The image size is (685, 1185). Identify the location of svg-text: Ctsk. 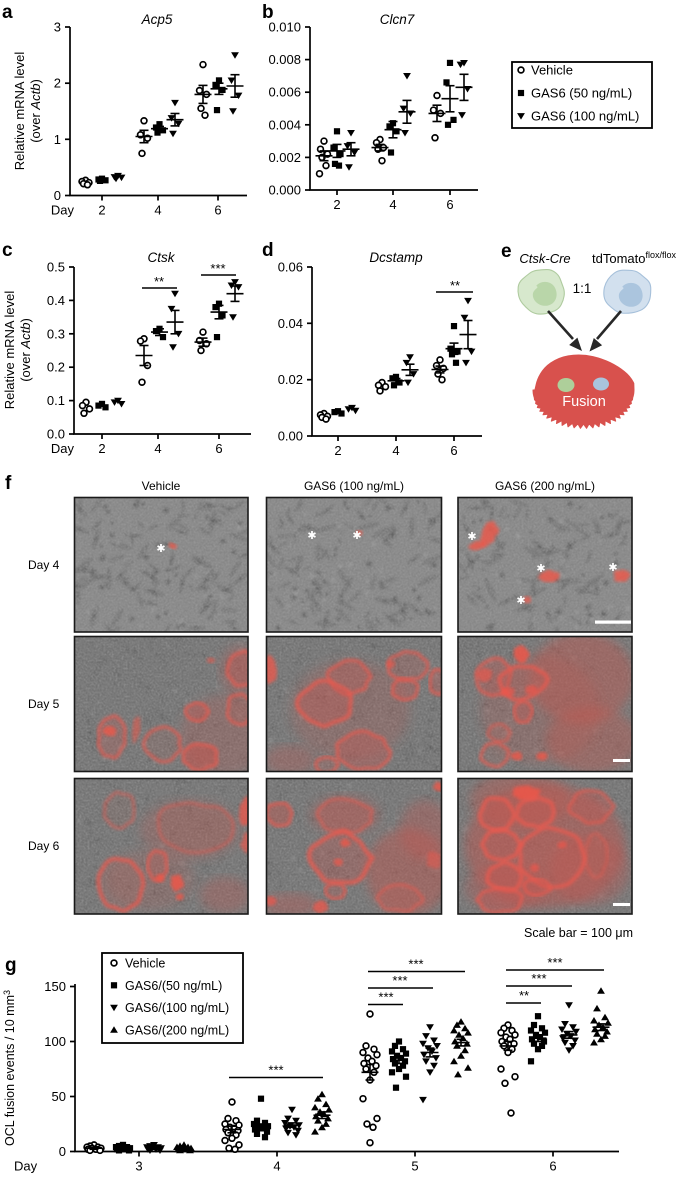
(162, 257).